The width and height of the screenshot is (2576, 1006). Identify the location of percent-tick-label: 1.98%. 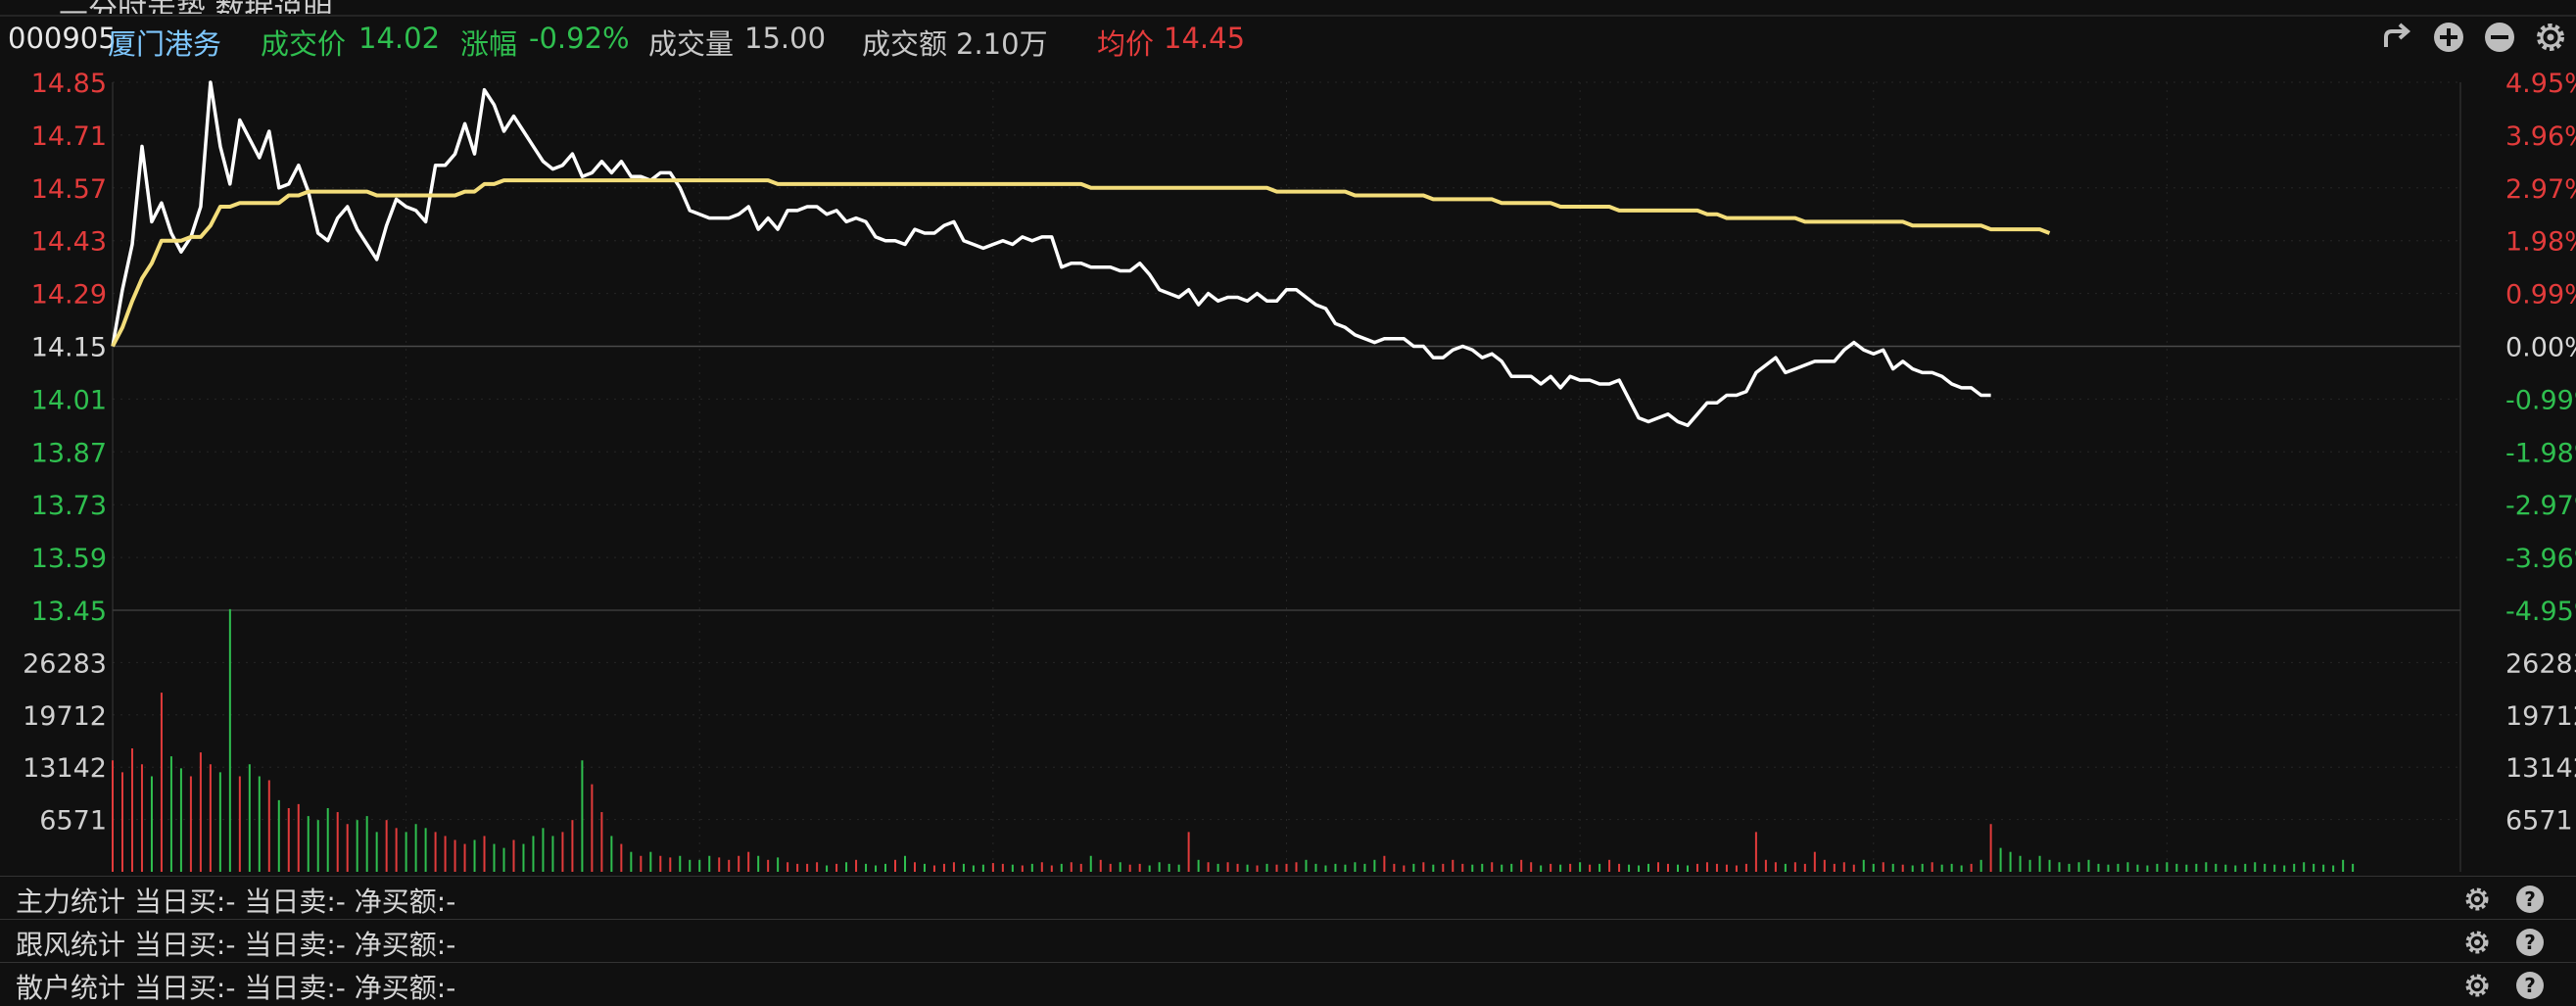
(2540, 242).